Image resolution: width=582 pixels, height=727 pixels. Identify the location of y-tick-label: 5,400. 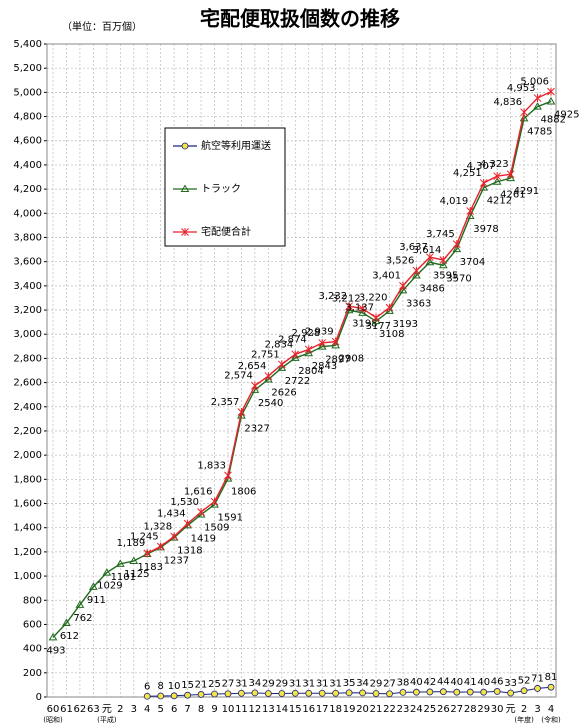
(27, 44).